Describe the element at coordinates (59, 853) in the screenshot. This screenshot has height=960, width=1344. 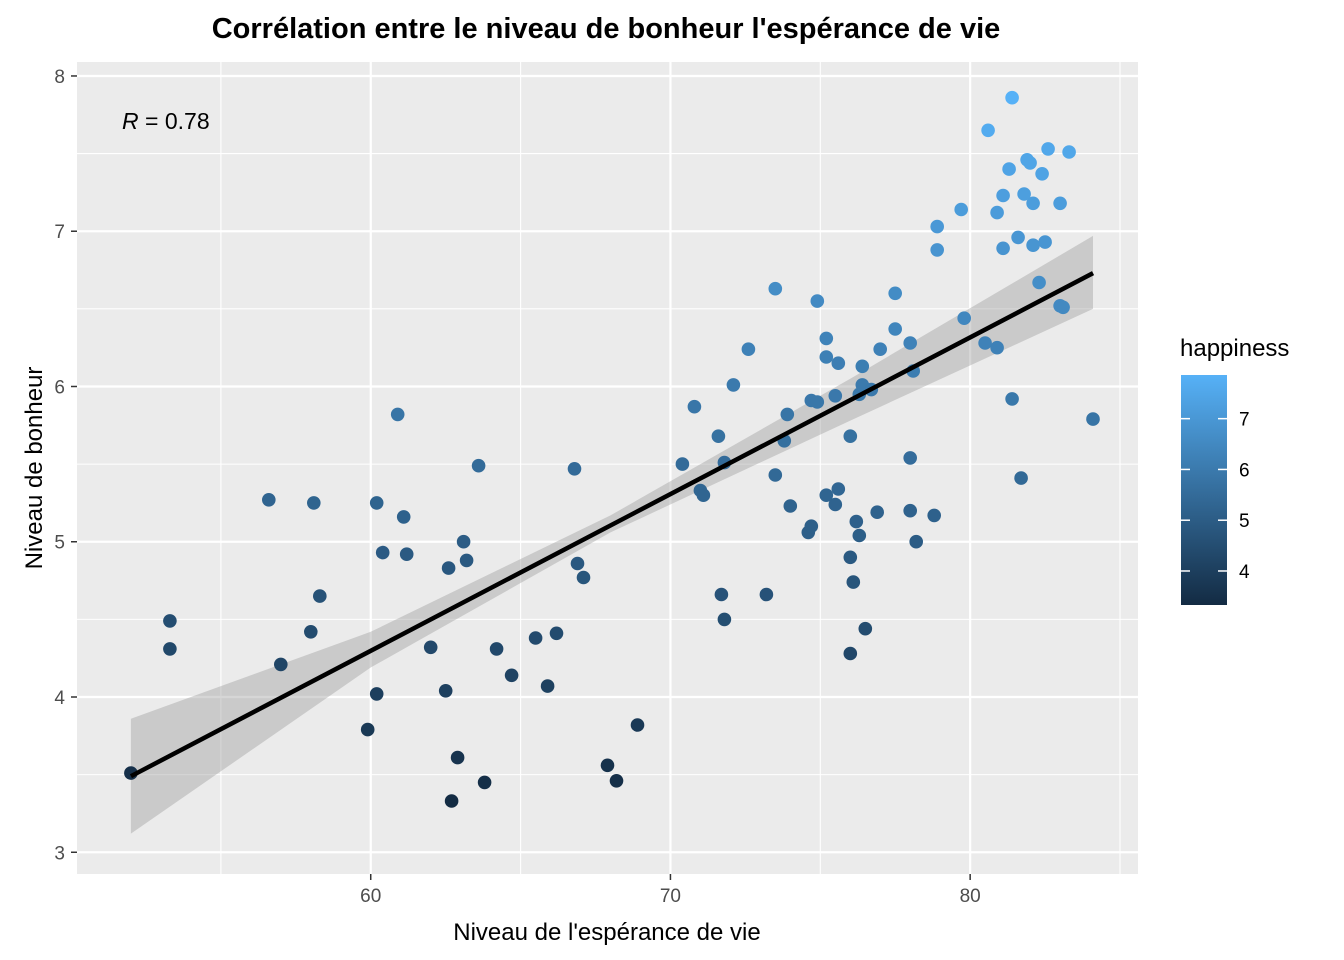
I see `y-tick-label: 3` at that location.